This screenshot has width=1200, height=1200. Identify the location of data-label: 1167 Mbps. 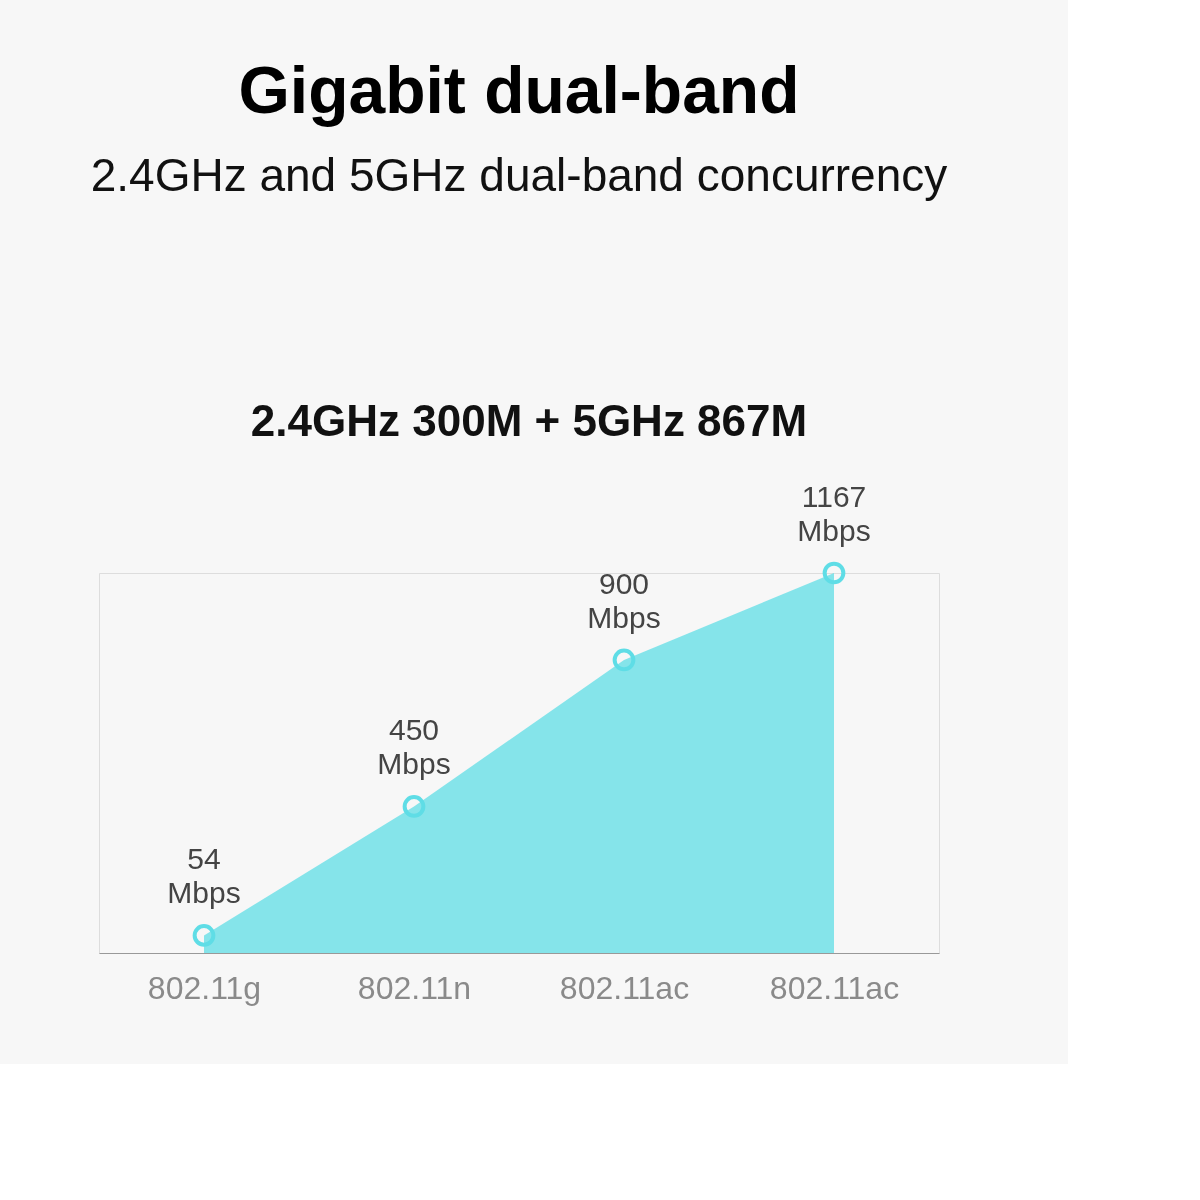
(834, 513).